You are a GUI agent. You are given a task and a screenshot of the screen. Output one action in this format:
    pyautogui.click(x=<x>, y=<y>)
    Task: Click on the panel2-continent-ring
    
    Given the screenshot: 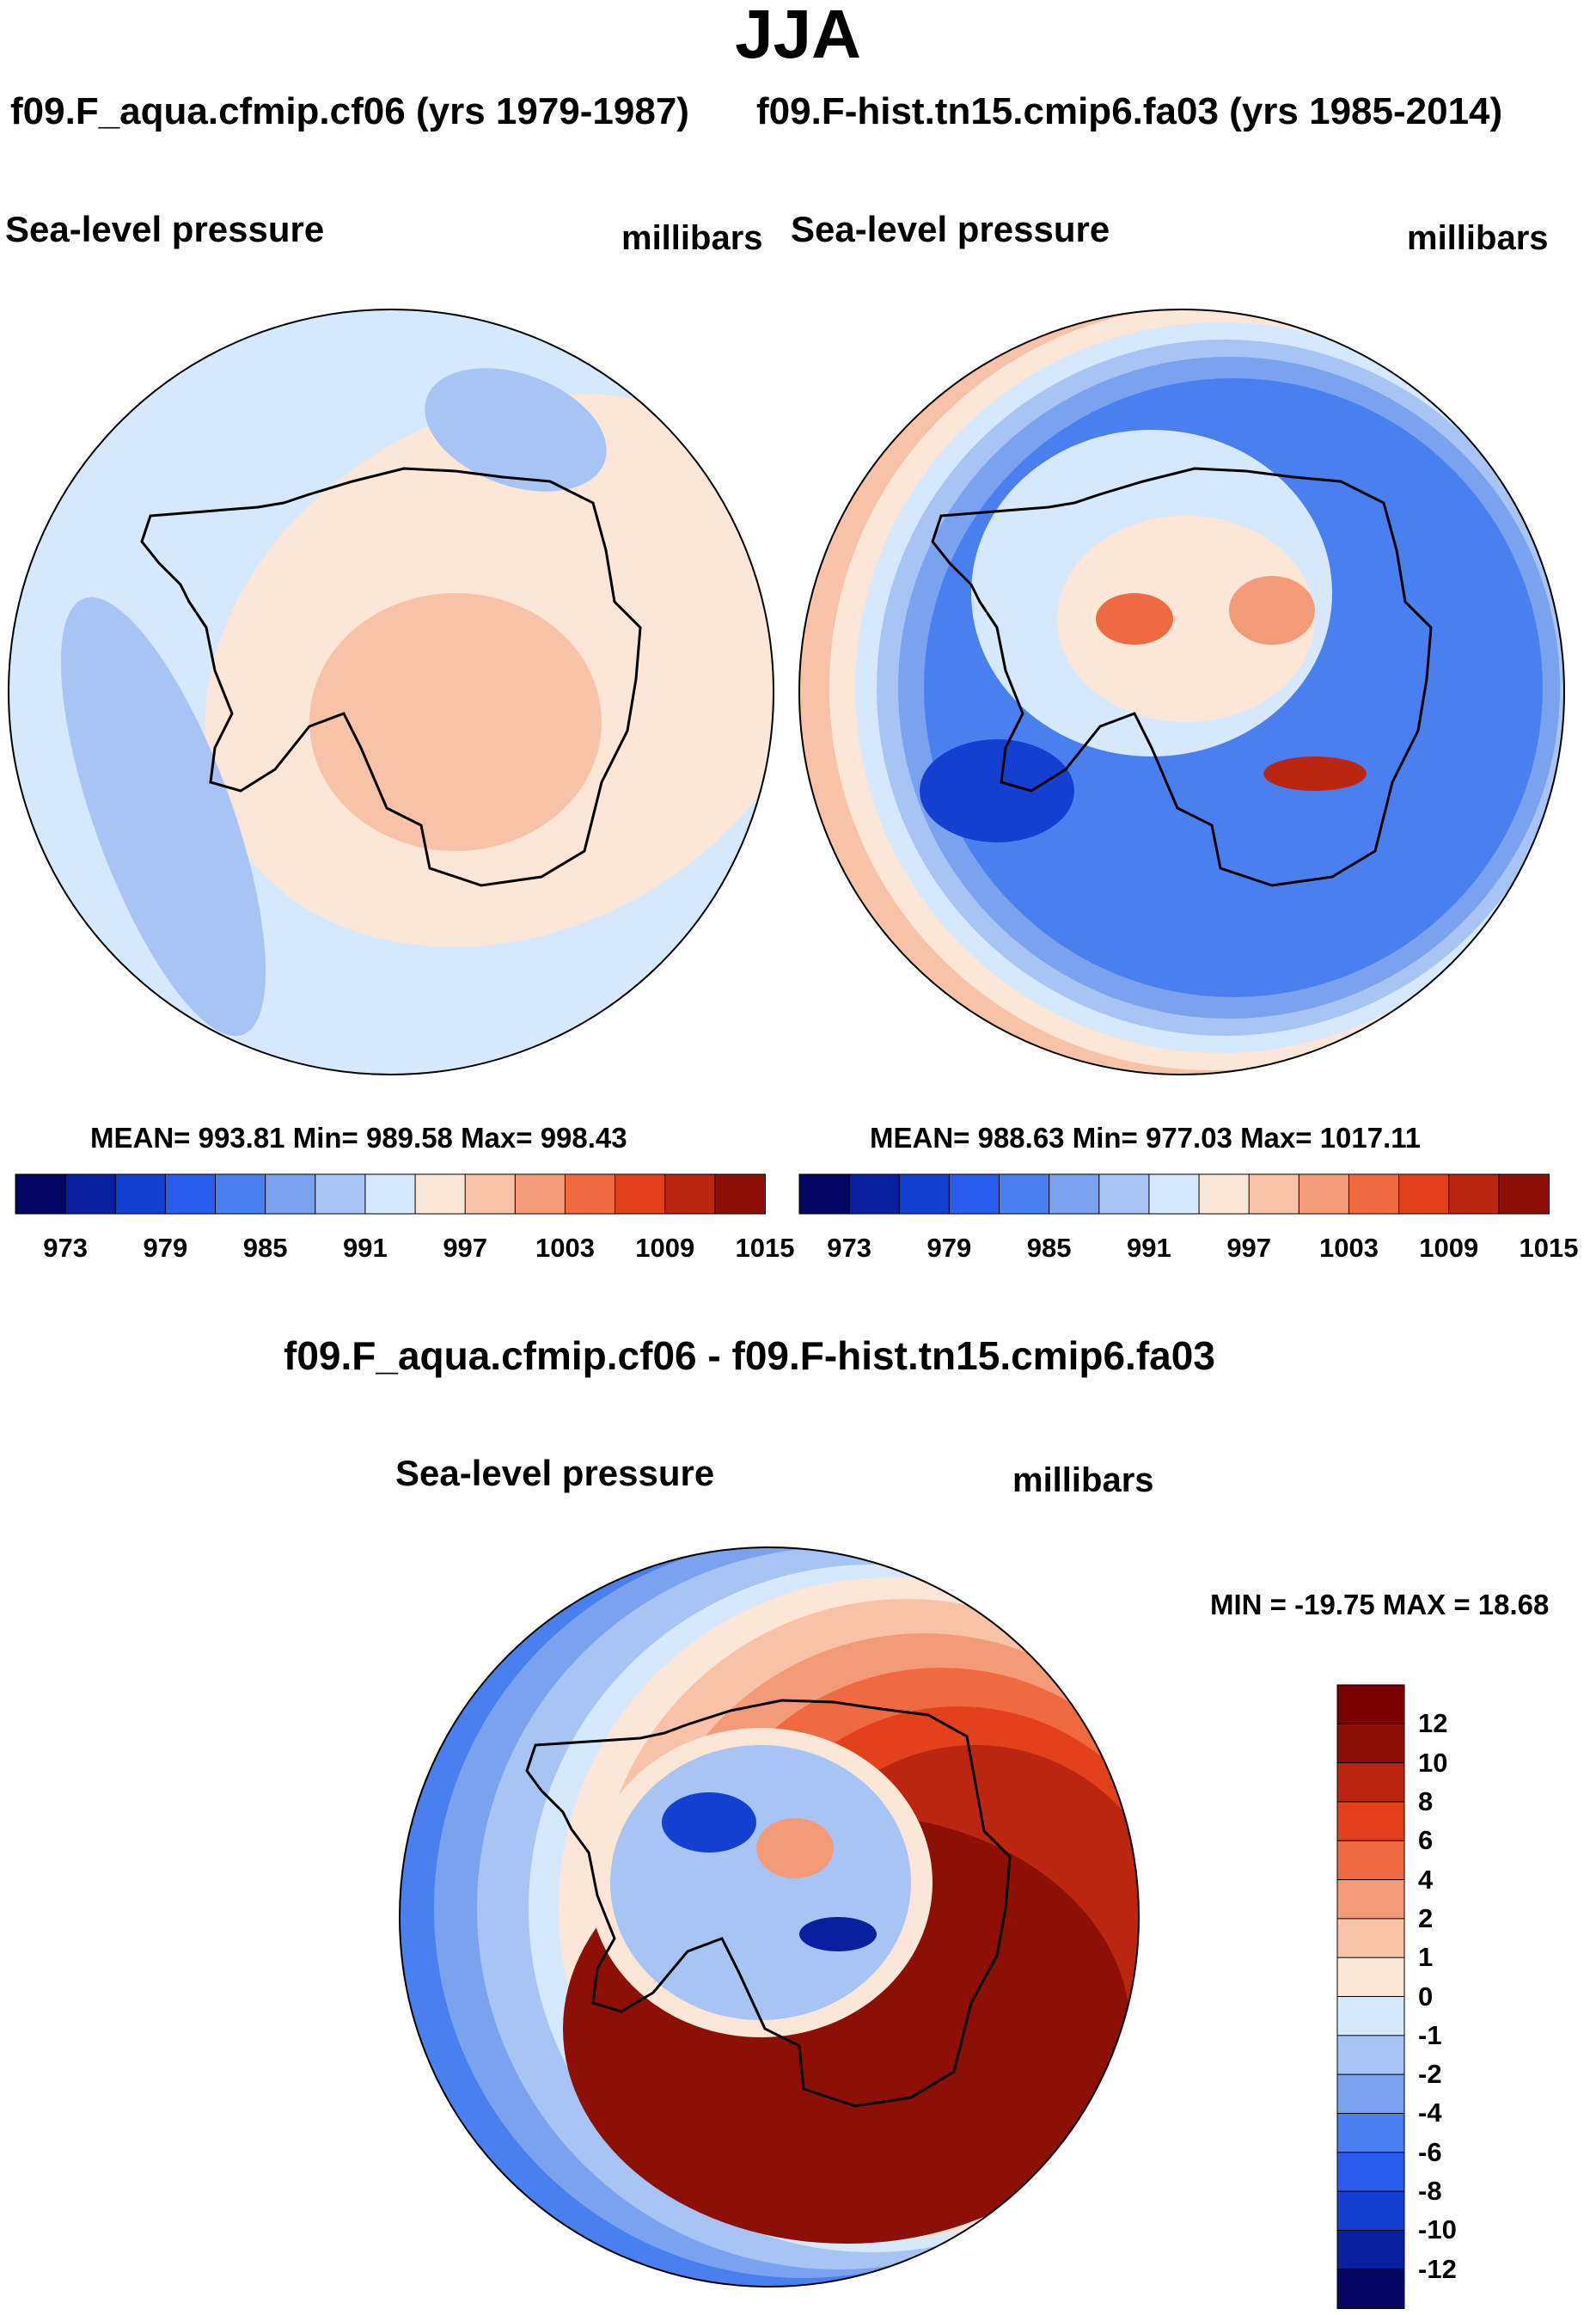 What is the action you would take?
    pyautogui.click(x=1186, y=619)
    